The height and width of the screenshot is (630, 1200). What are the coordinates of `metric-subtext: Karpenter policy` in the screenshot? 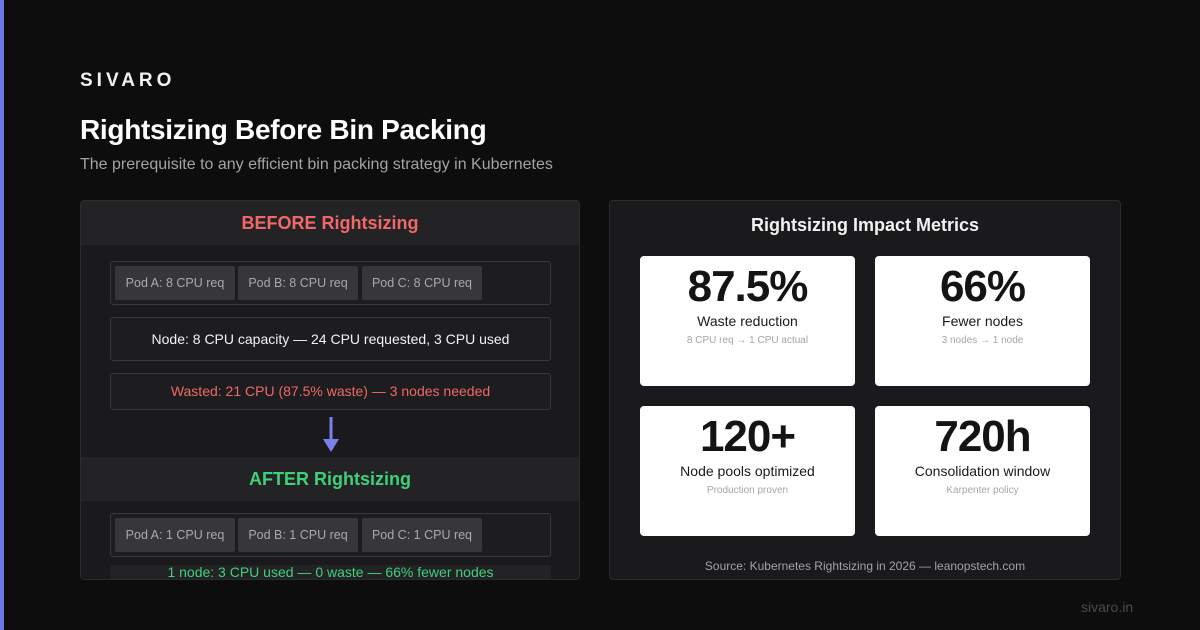 It's located at (982, 490).